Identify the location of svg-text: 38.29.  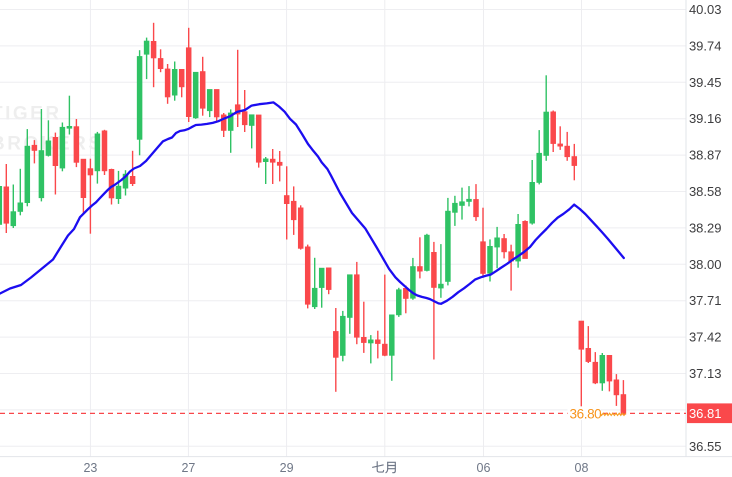
(705, 227).